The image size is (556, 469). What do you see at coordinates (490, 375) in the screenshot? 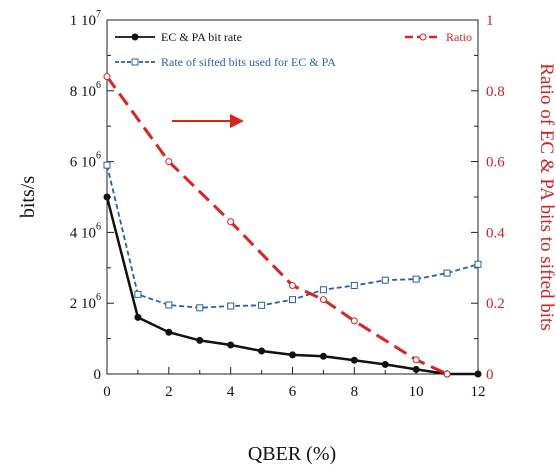
I see `y-right-tick-label: 0` at bounding box center [490, 375].